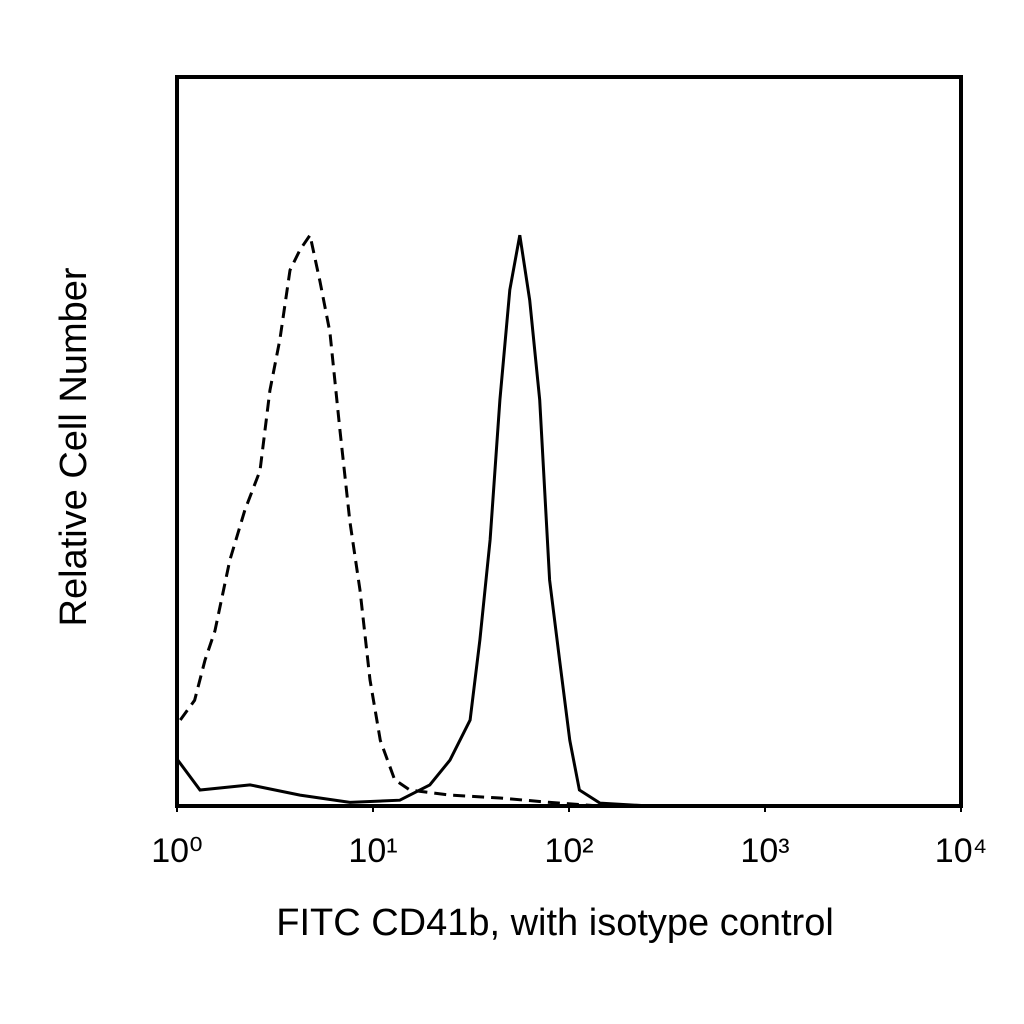  I want to click on x-tick-label: 10⁰, so click(176, 851).